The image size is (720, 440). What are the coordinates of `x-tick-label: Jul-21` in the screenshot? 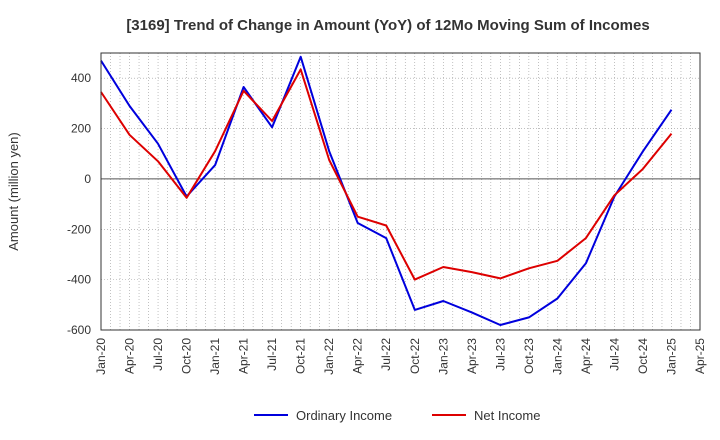 It's located at (272, 354).